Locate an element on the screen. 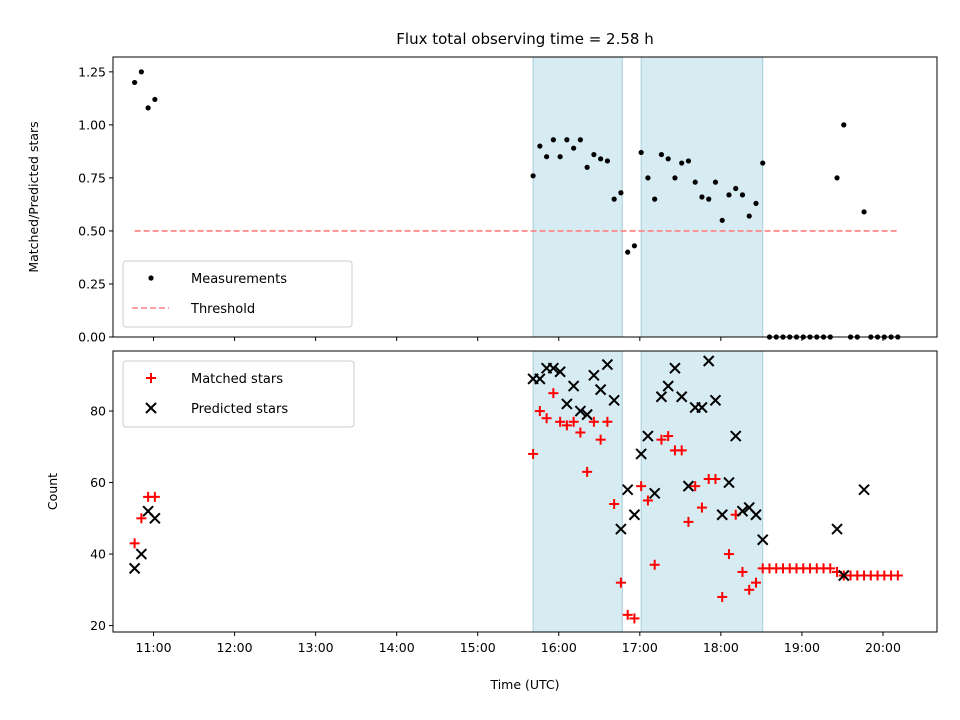 The width and height of the screenshot is (960, 720). chart-title: Flux total observing time = 2.58 h is located at coordinates (524, 39).